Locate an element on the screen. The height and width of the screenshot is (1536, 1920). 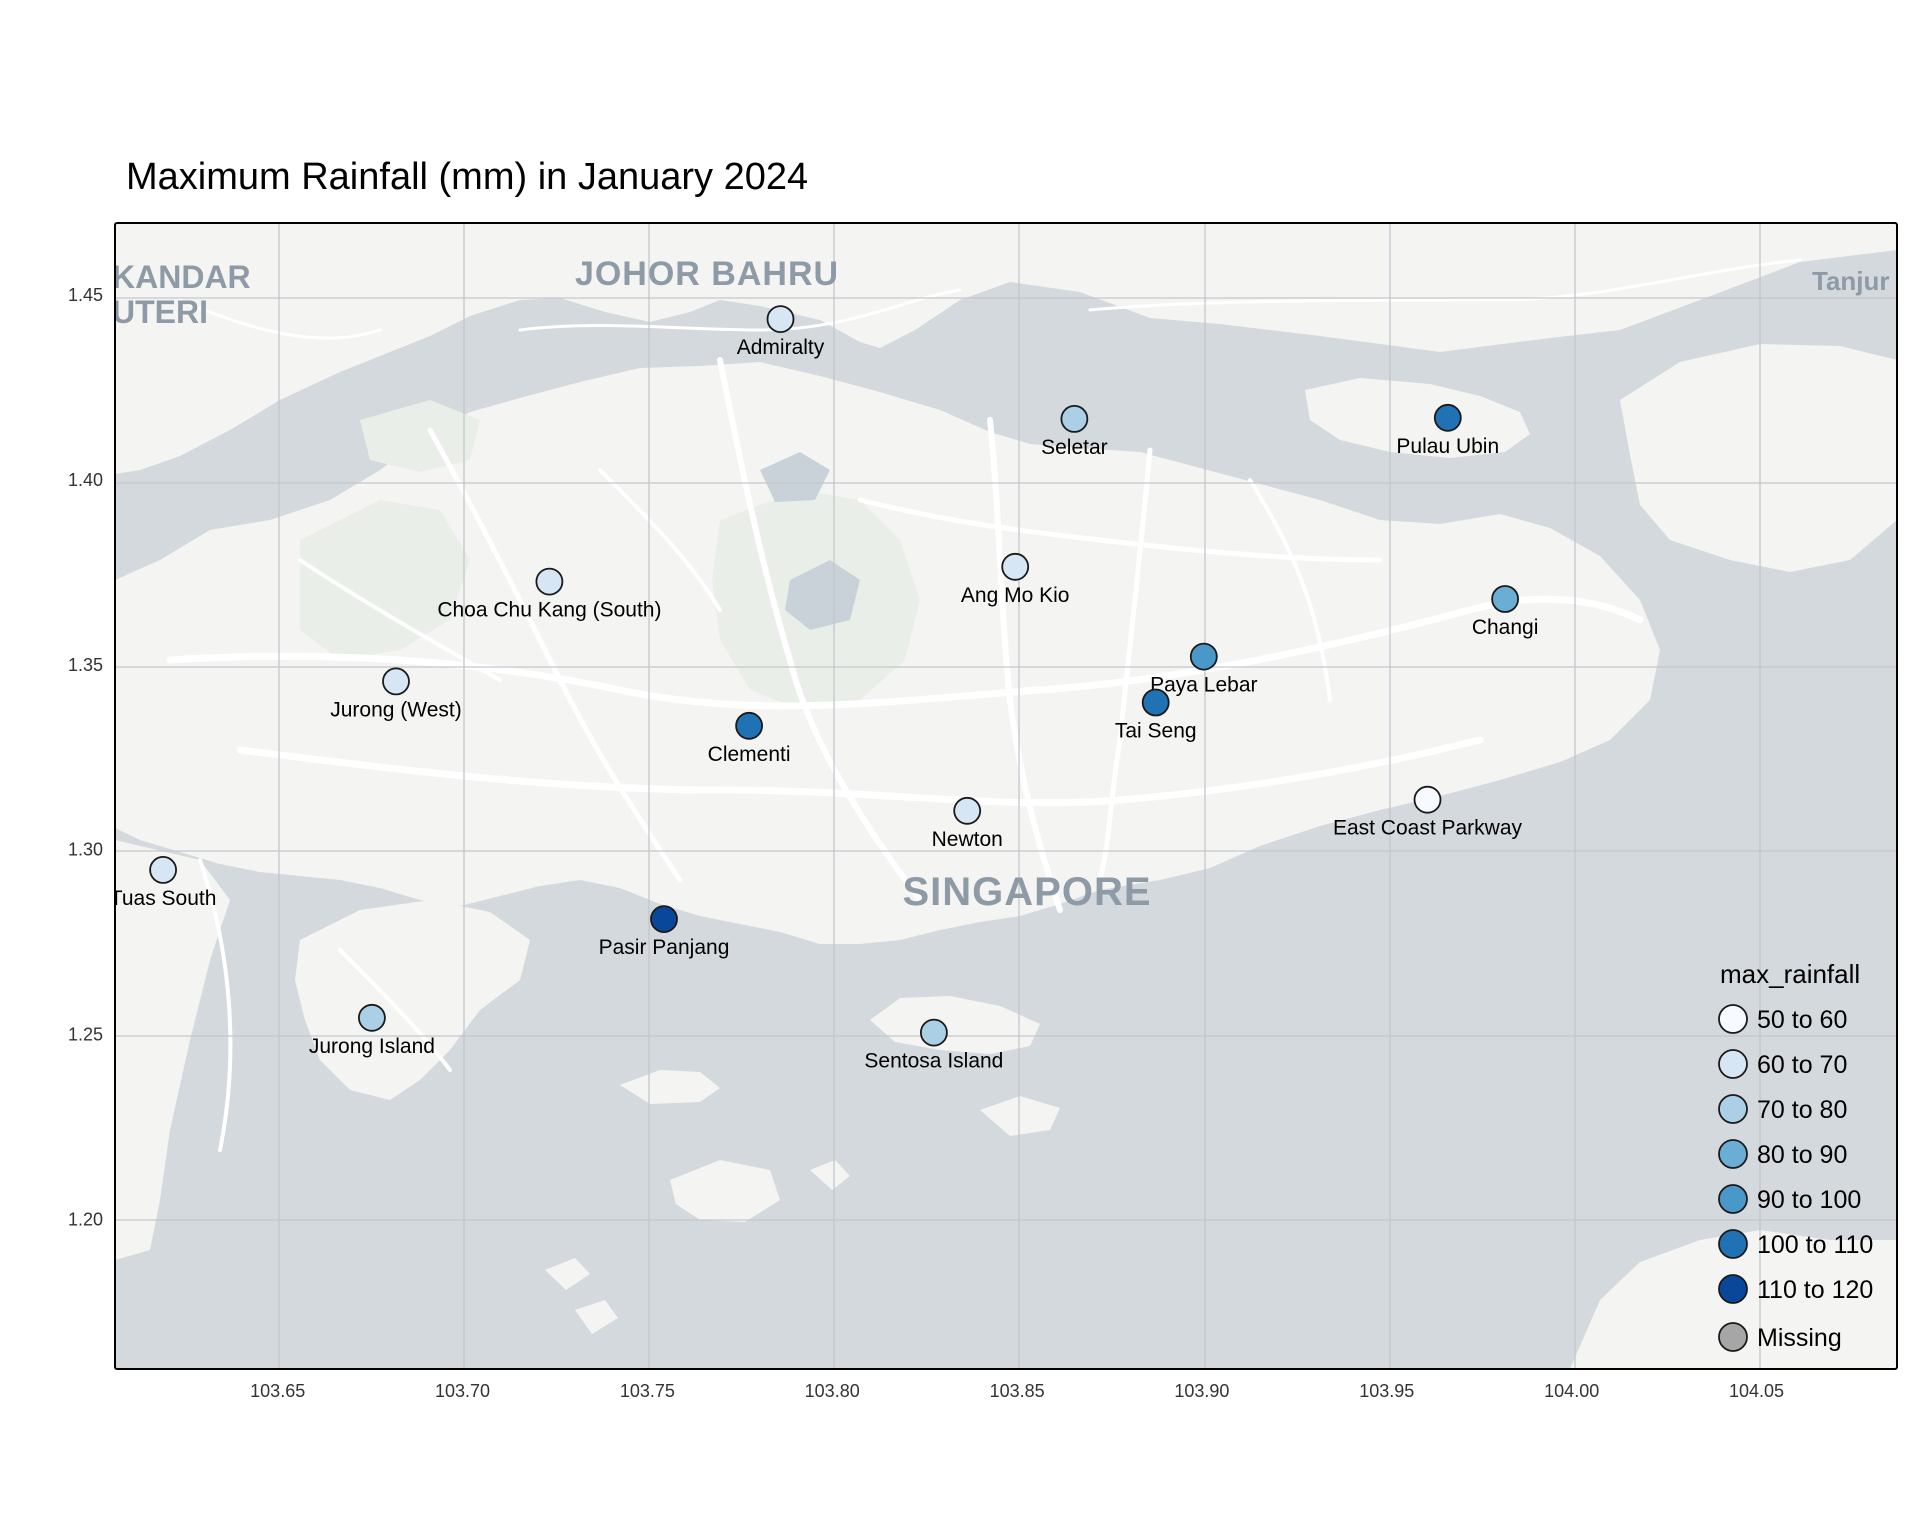
legend-label: 110 to 120 is located at coordinates (1815, 1290).